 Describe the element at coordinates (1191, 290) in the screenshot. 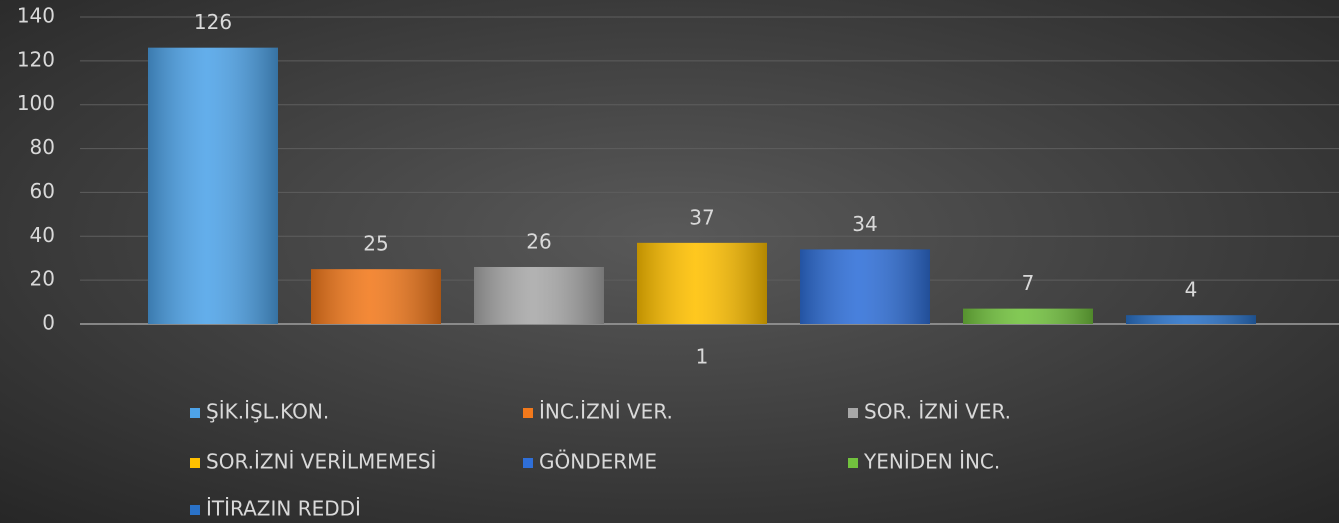

I see `data-label: 4` at that location.